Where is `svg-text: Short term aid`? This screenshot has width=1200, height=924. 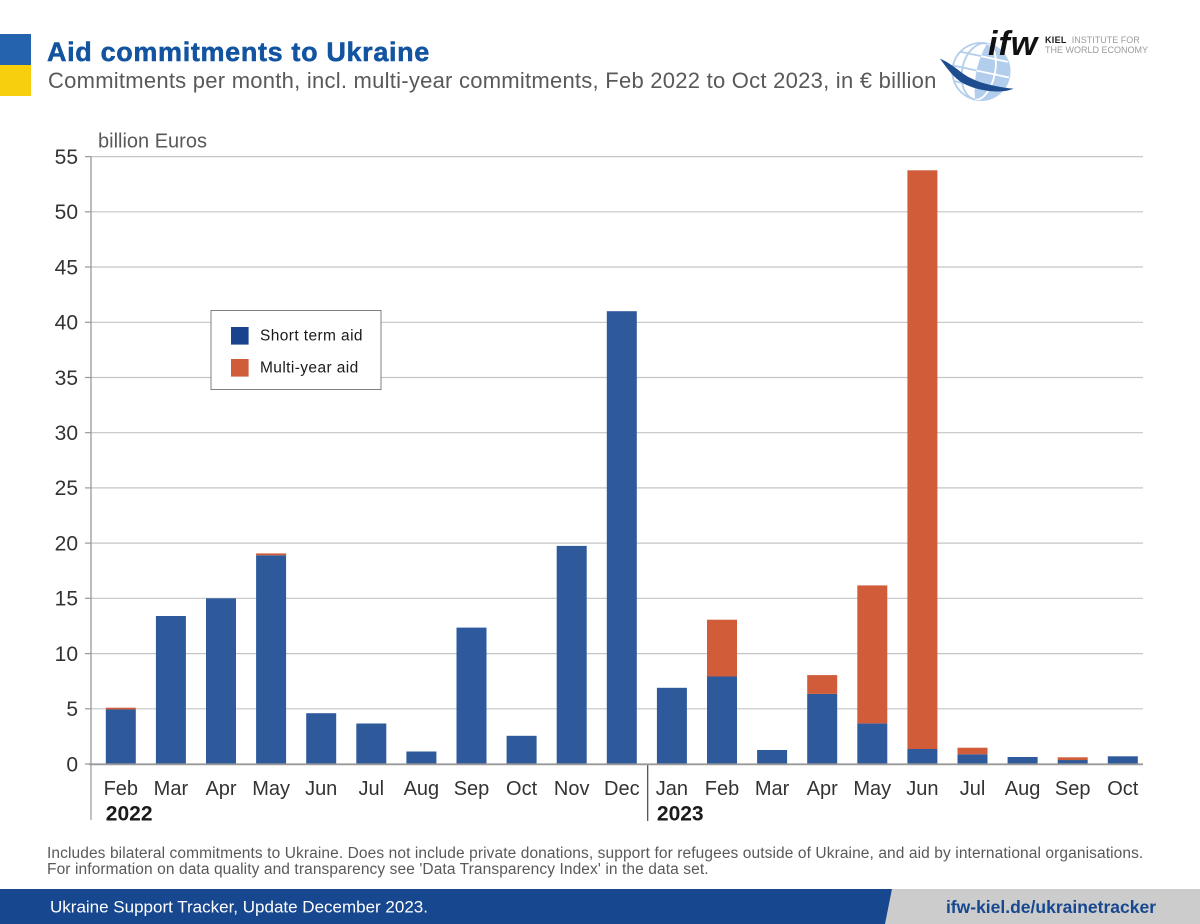
svg-text: Short term aid is located at coordinates (311, 336).